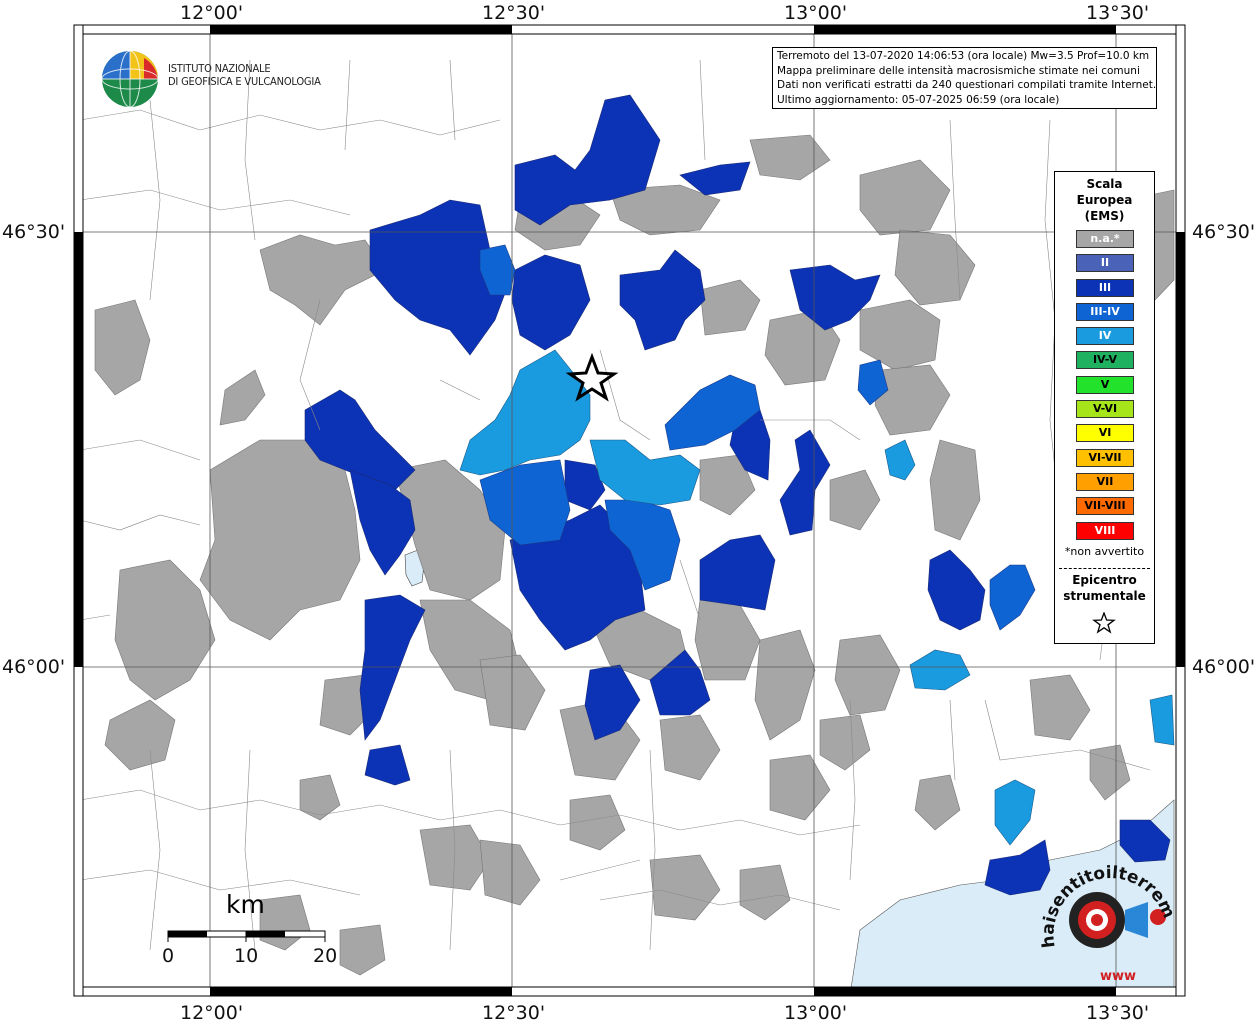 This screenshot has height=1024, width=1257. What do you see at coordinates (244, 81) in the screenshot?
I see `ingv-name-line2: DI GEOFISICA E VULCANOLOGIA` at bounding box center [244, 81].